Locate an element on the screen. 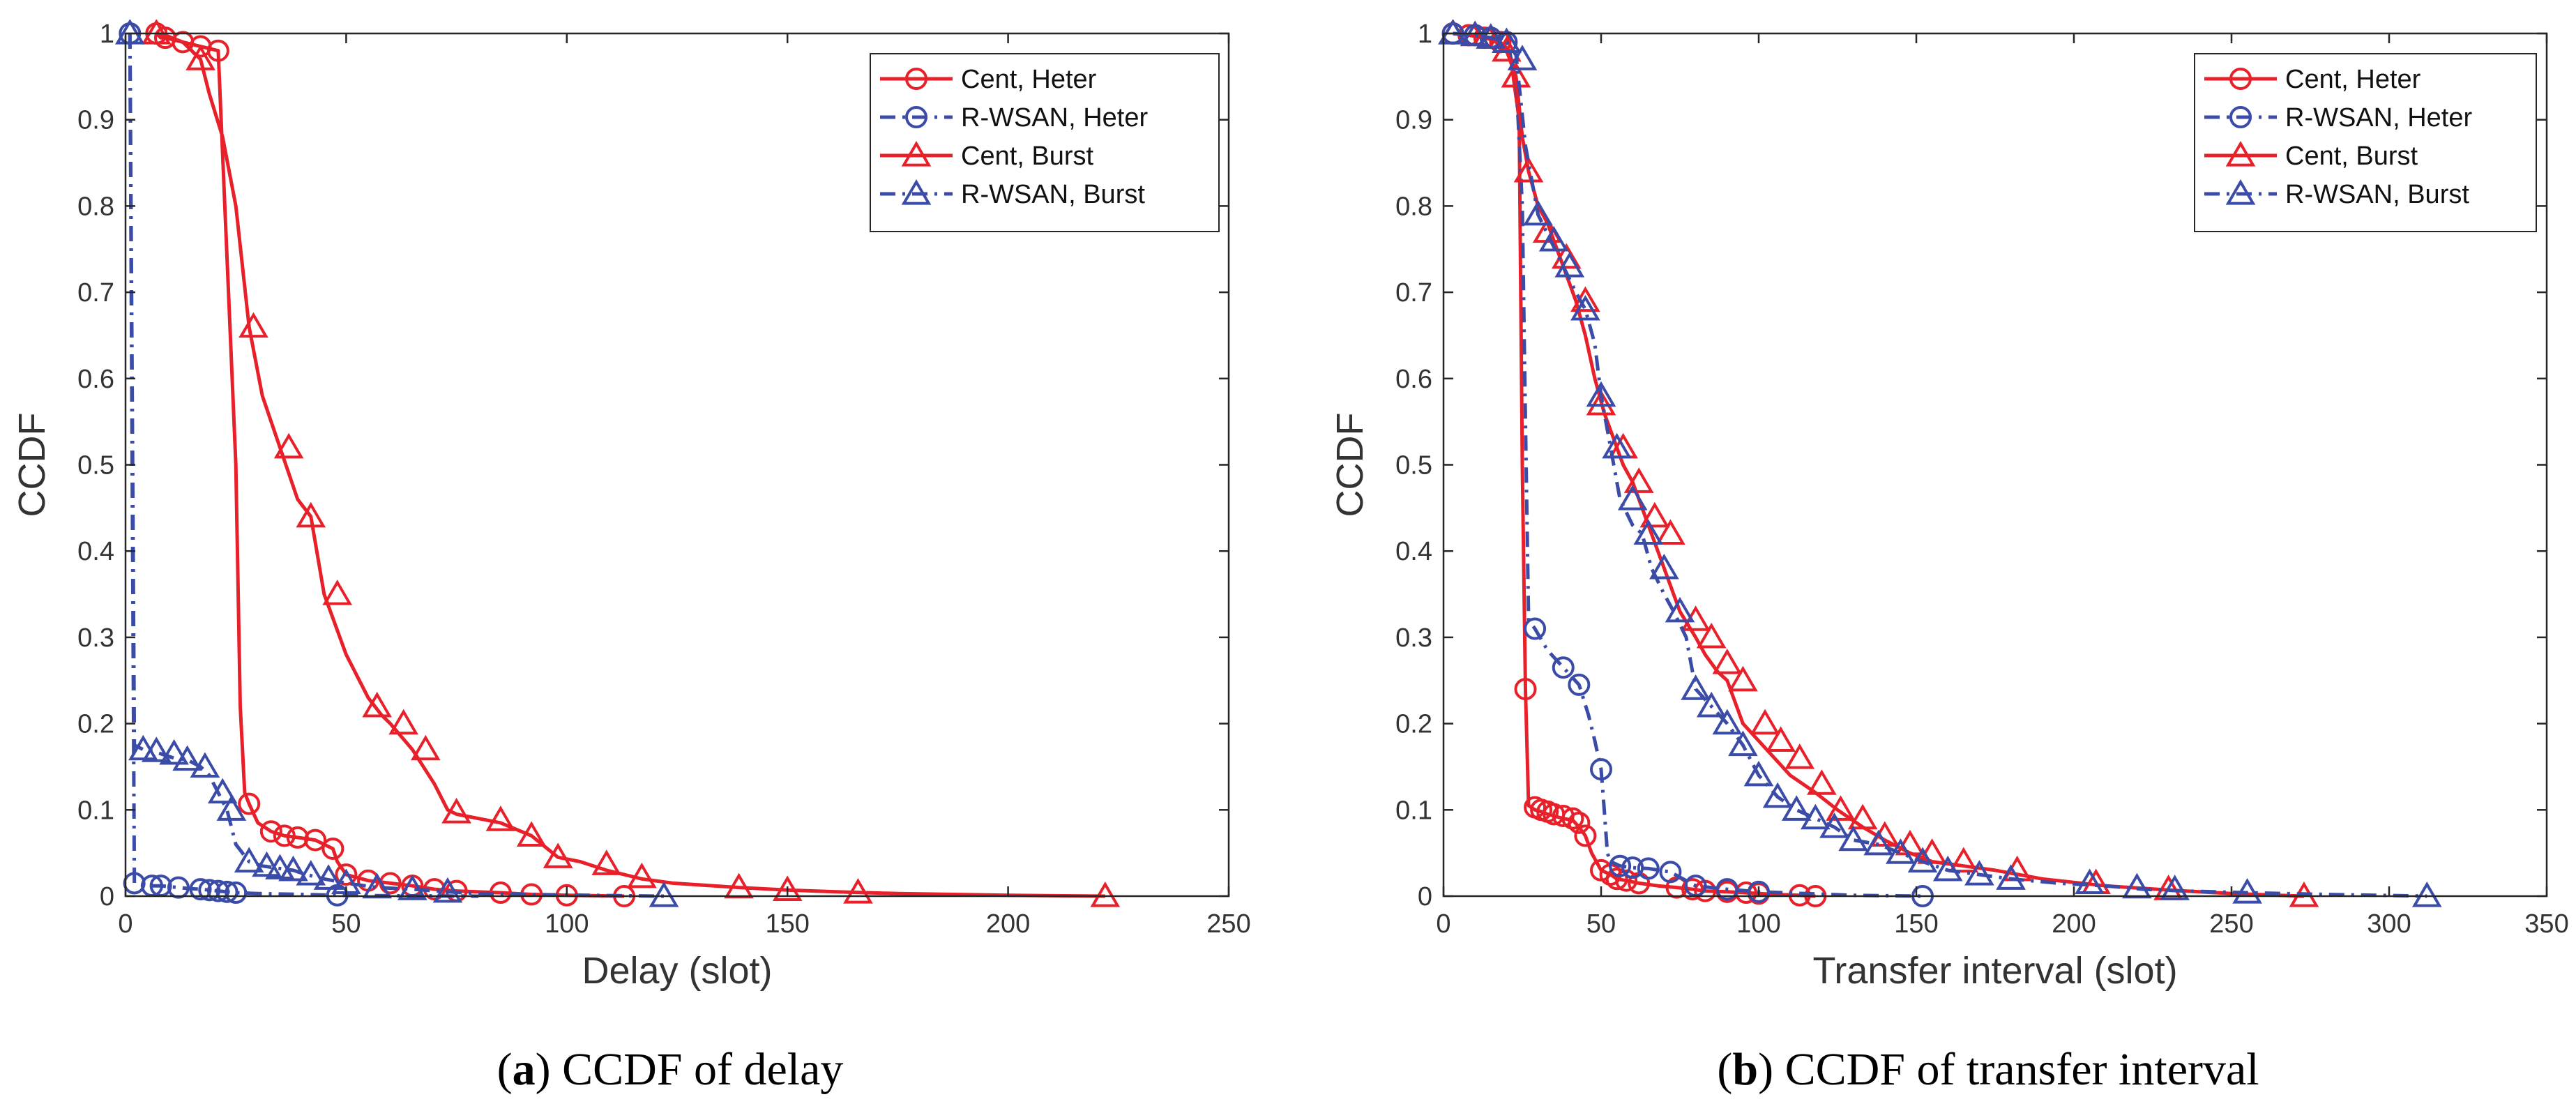  legend-entry-label: R-WSAN, Burst is located at coordinates (1053, 194).